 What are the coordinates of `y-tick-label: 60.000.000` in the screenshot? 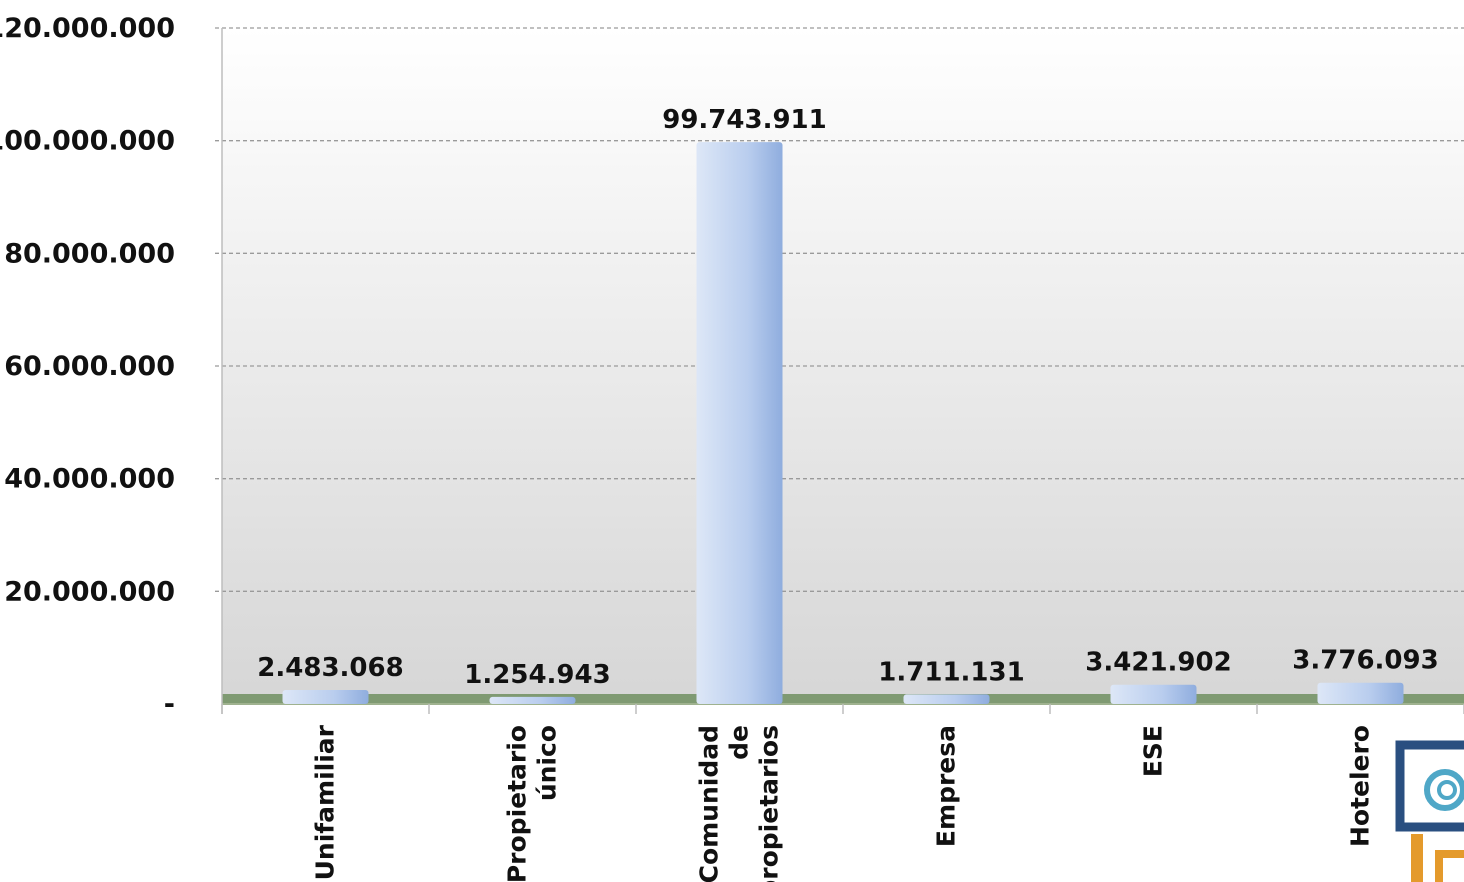 It's located at (89, 366).